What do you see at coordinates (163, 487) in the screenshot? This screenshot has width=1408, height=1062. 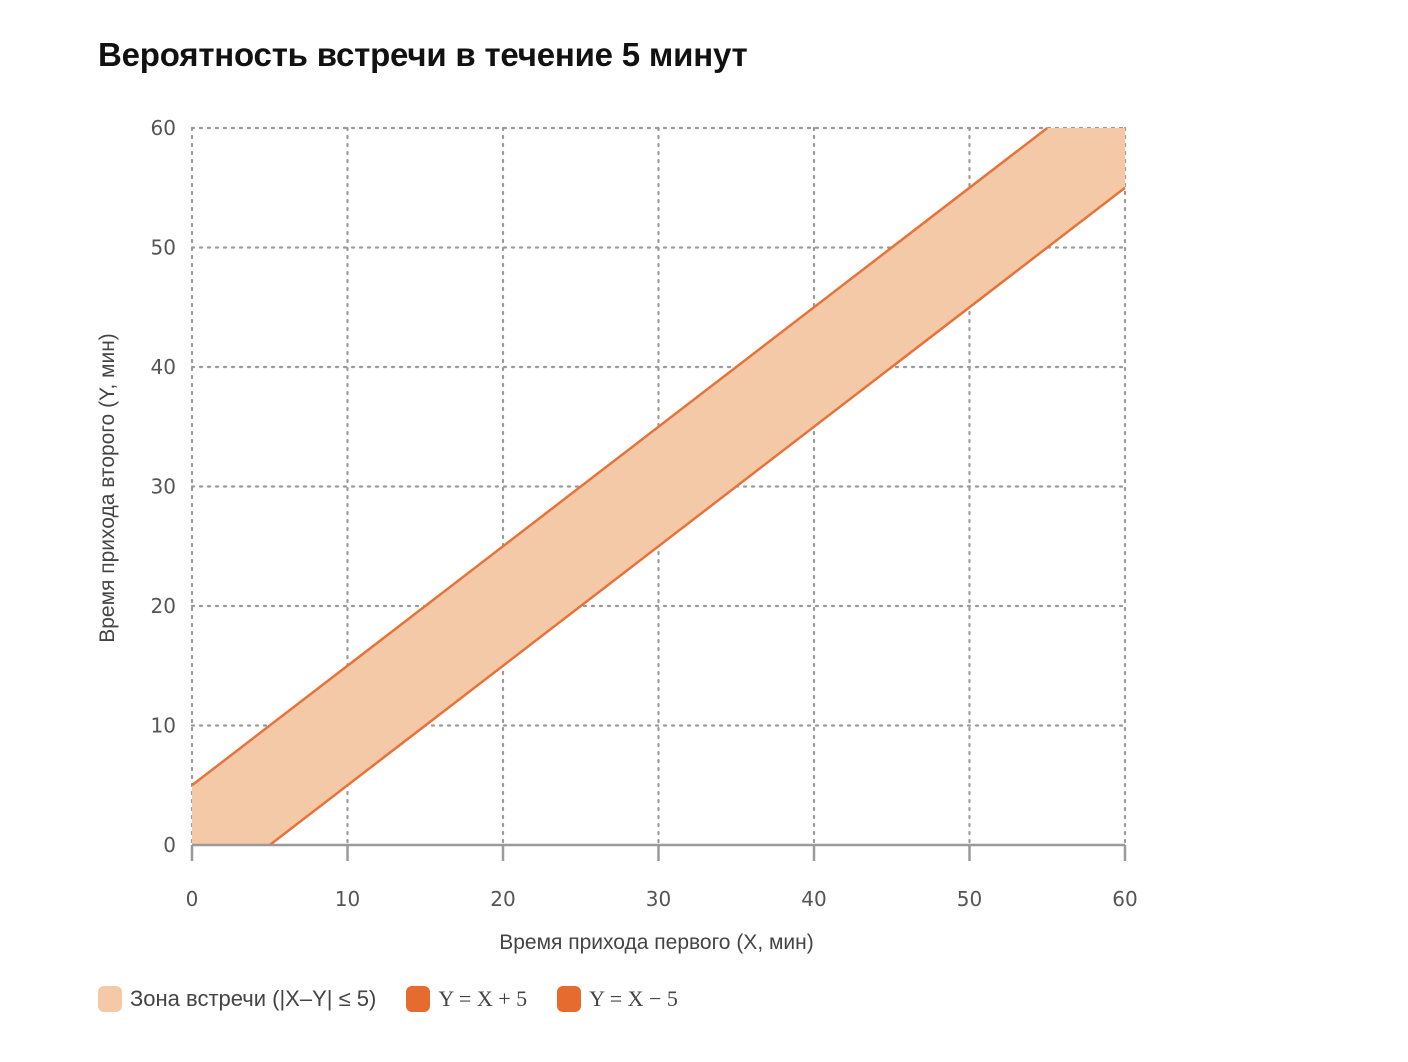 I see `y-tick-label: 30` at bounding box center [163, 487].